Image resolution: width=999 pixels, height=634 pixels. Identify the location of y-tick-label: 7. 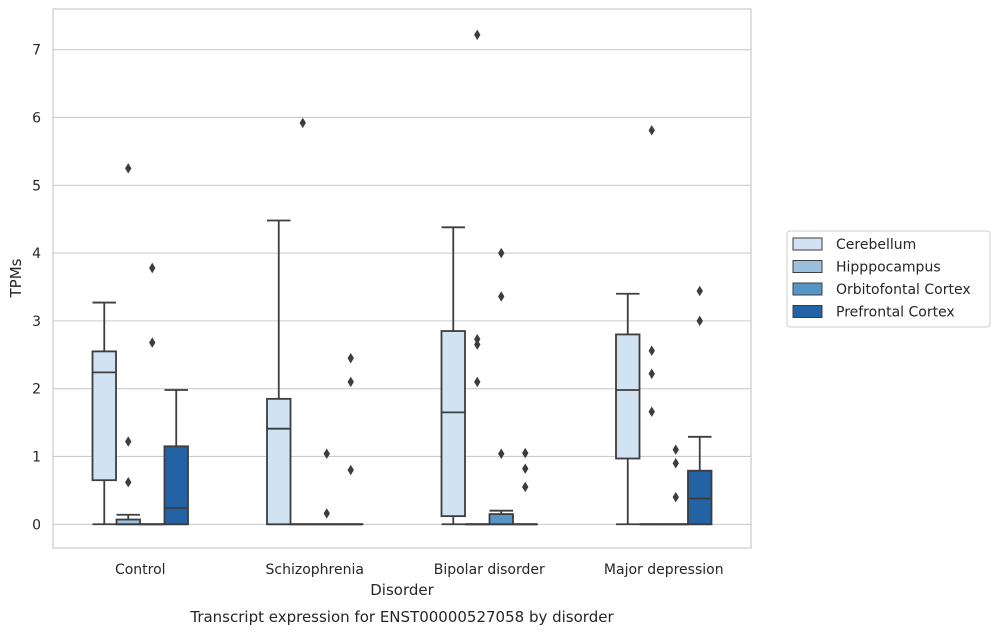
(36, 51).